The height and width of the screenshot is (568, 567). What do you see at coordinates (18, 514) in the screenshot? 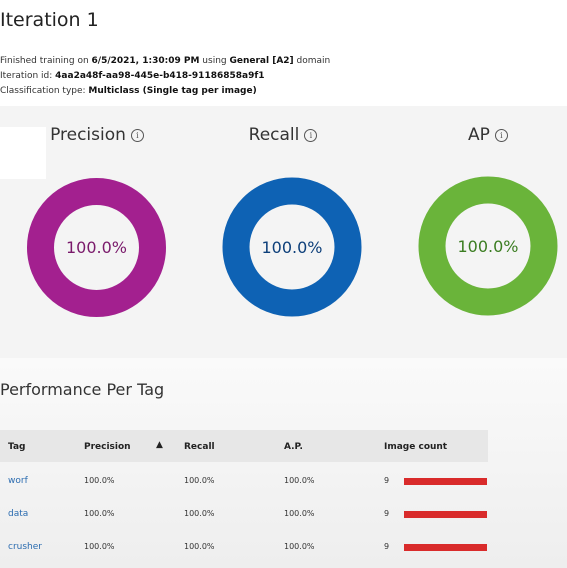
I see `tag-link: data` at bounding box center [18, 514].